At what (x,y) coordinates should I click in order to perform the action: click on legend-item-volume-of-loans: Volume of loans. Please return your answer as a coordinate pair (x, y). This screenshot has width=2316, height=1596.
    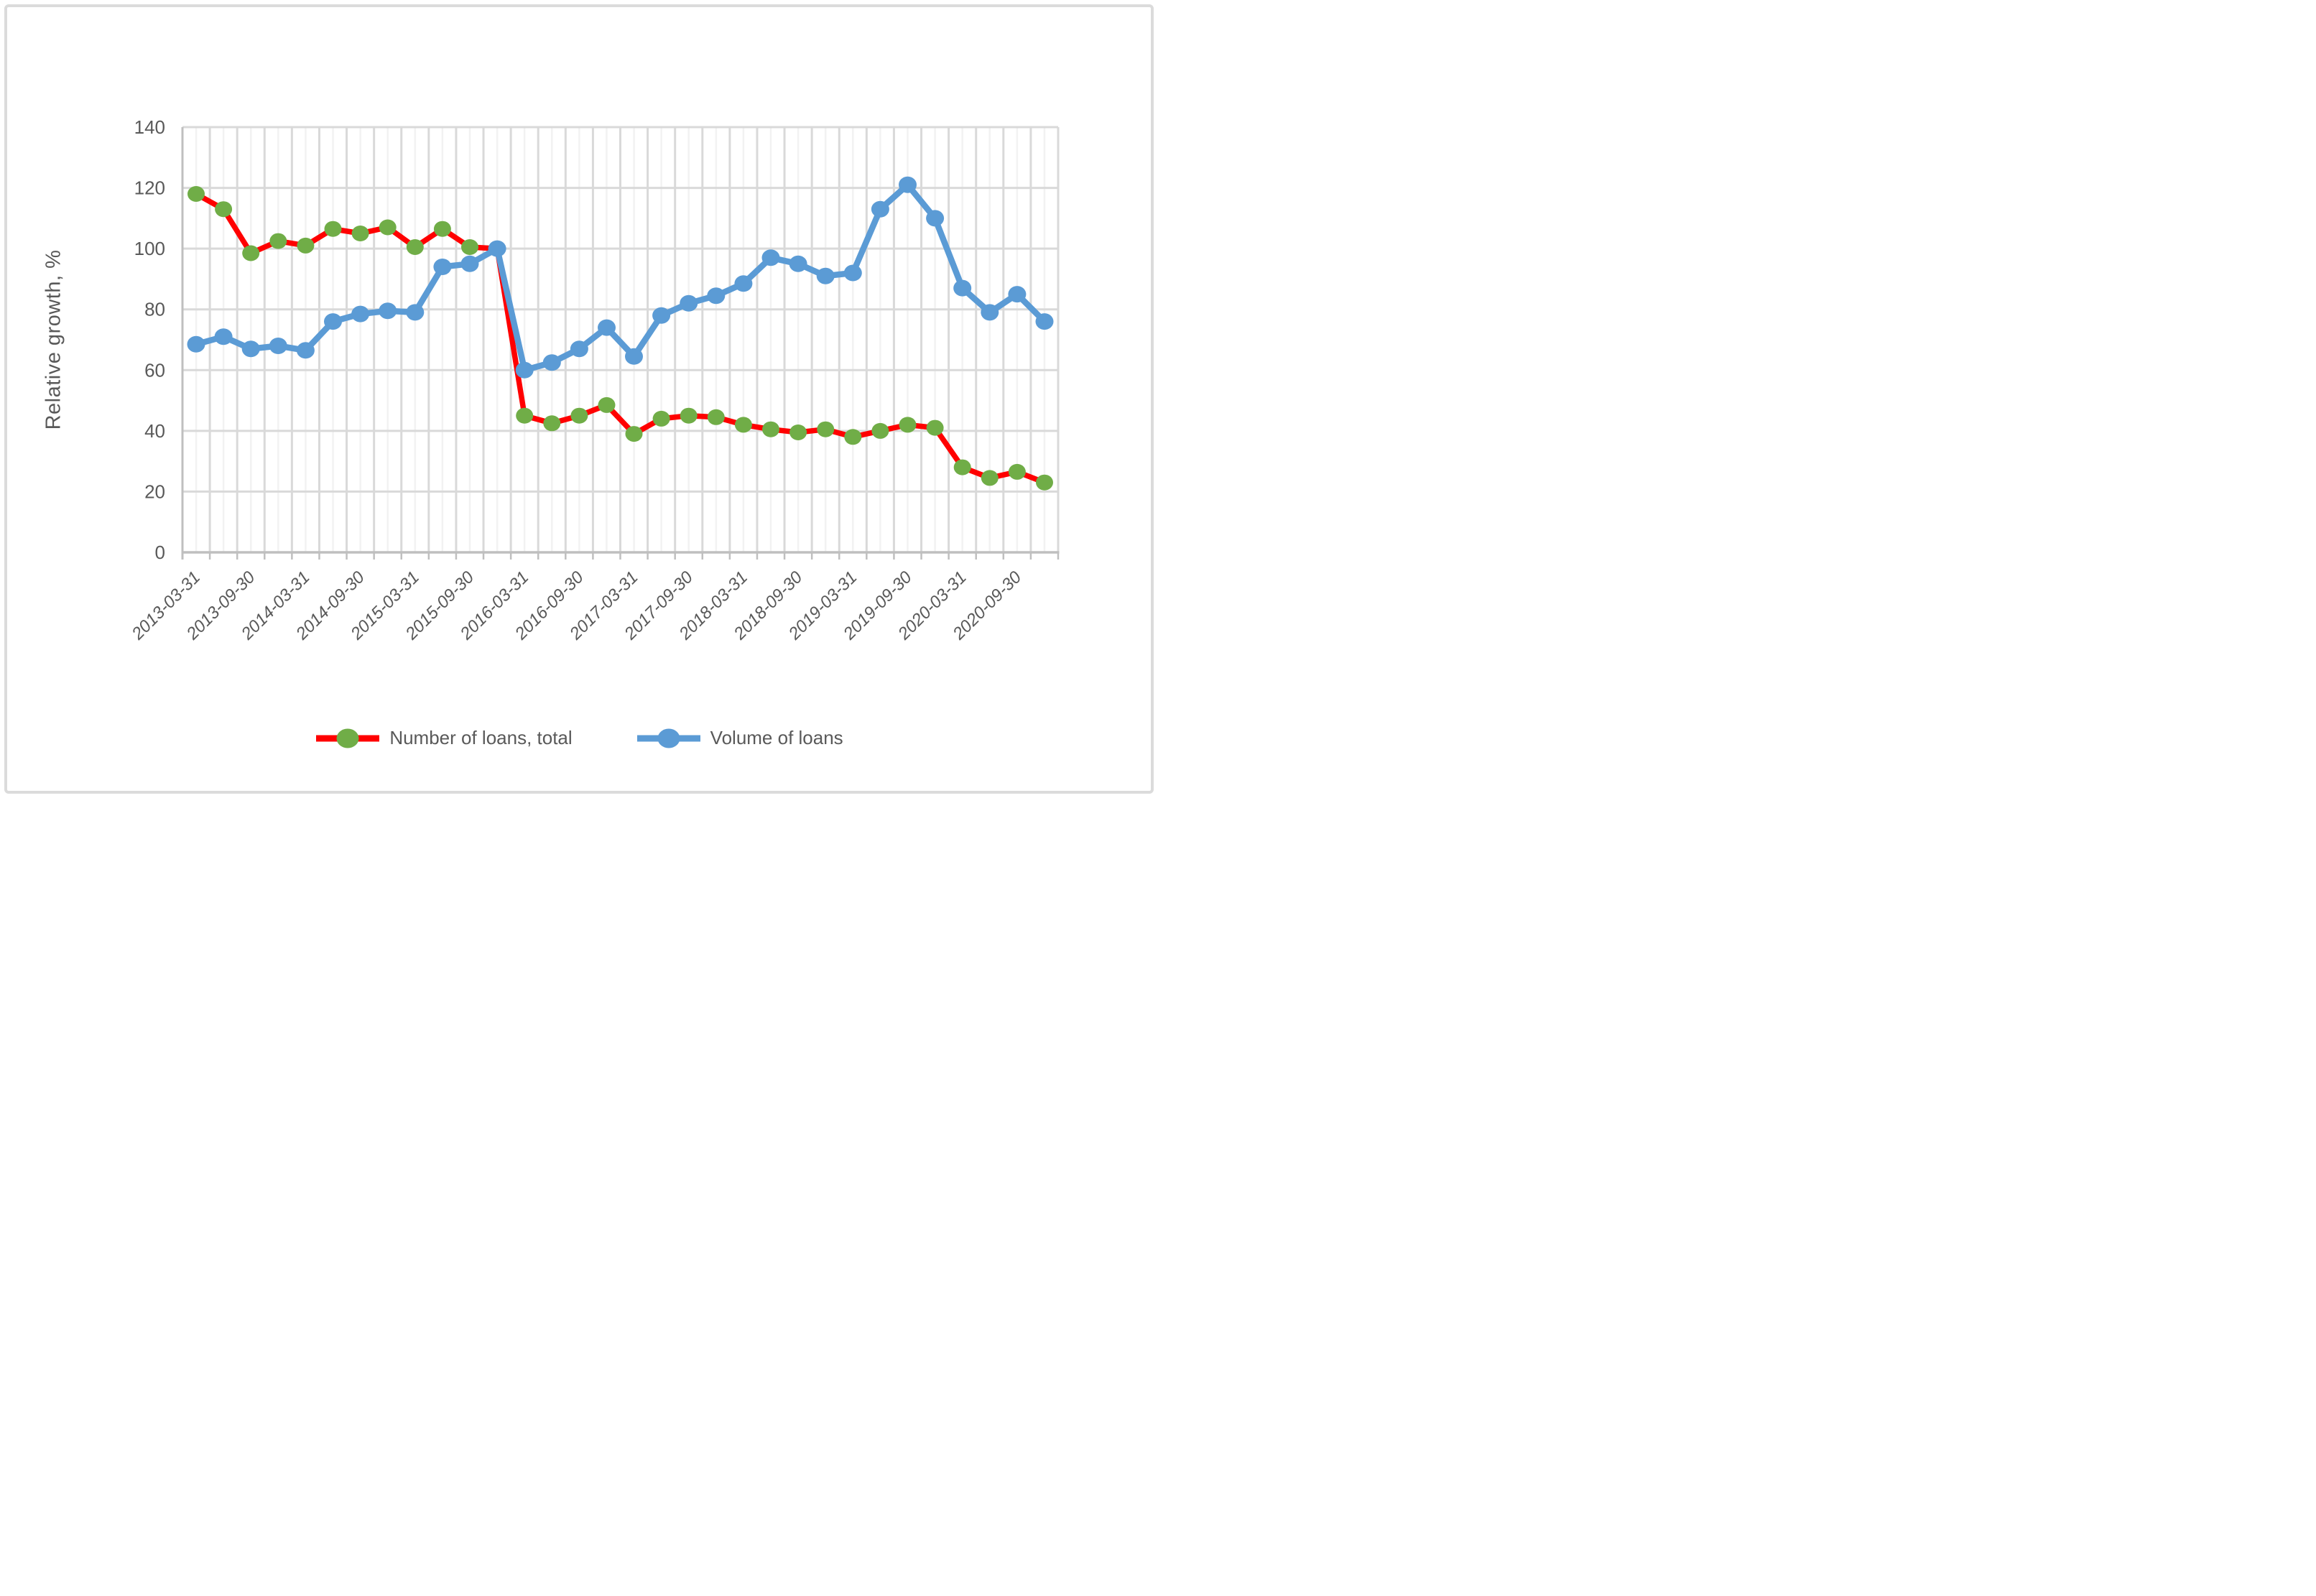
    Looking at the image, I should click on (739, 738).